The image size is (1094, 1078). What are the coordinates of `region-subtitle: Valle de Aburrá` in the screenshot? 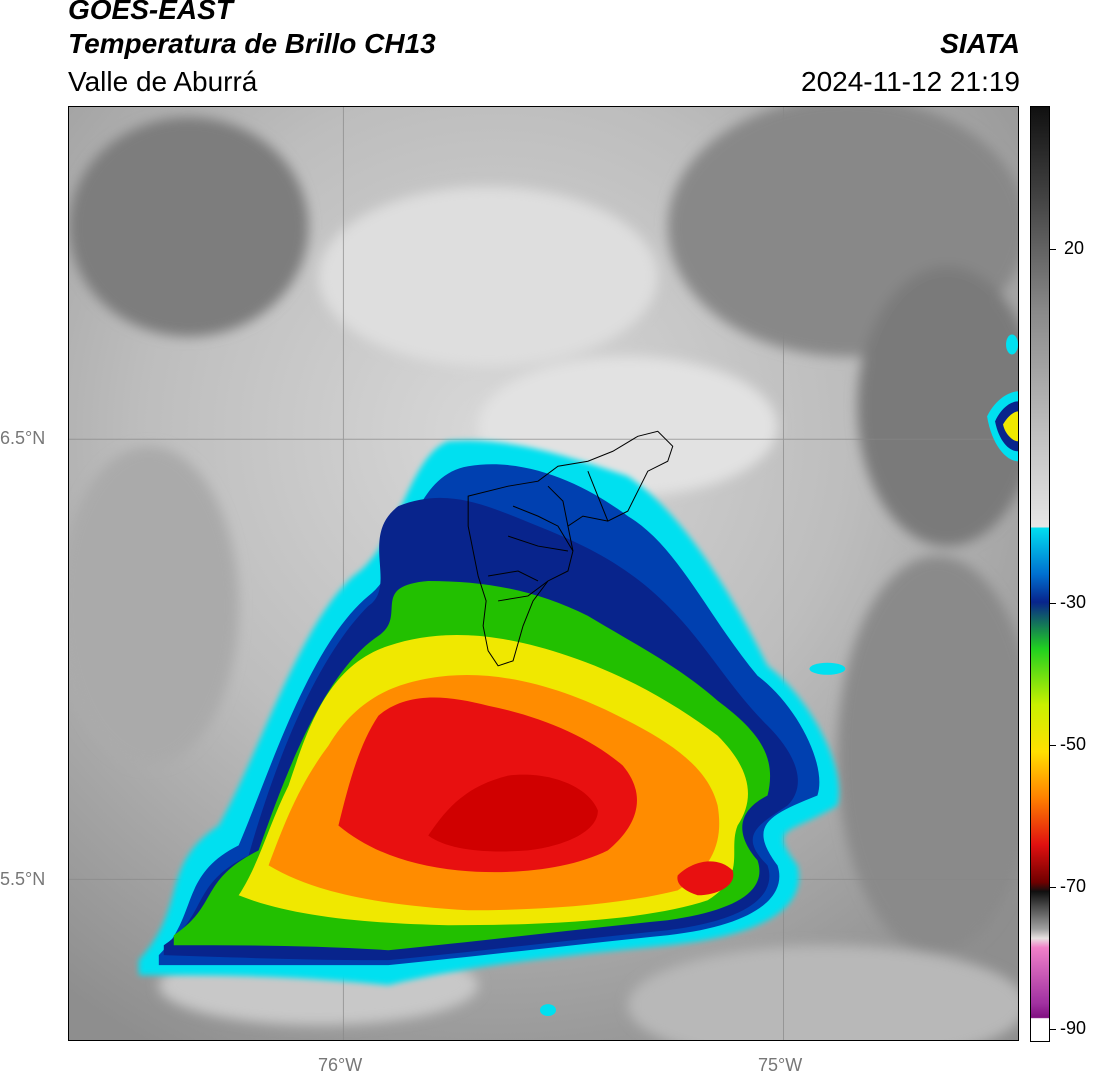 It's located at (163, 81).